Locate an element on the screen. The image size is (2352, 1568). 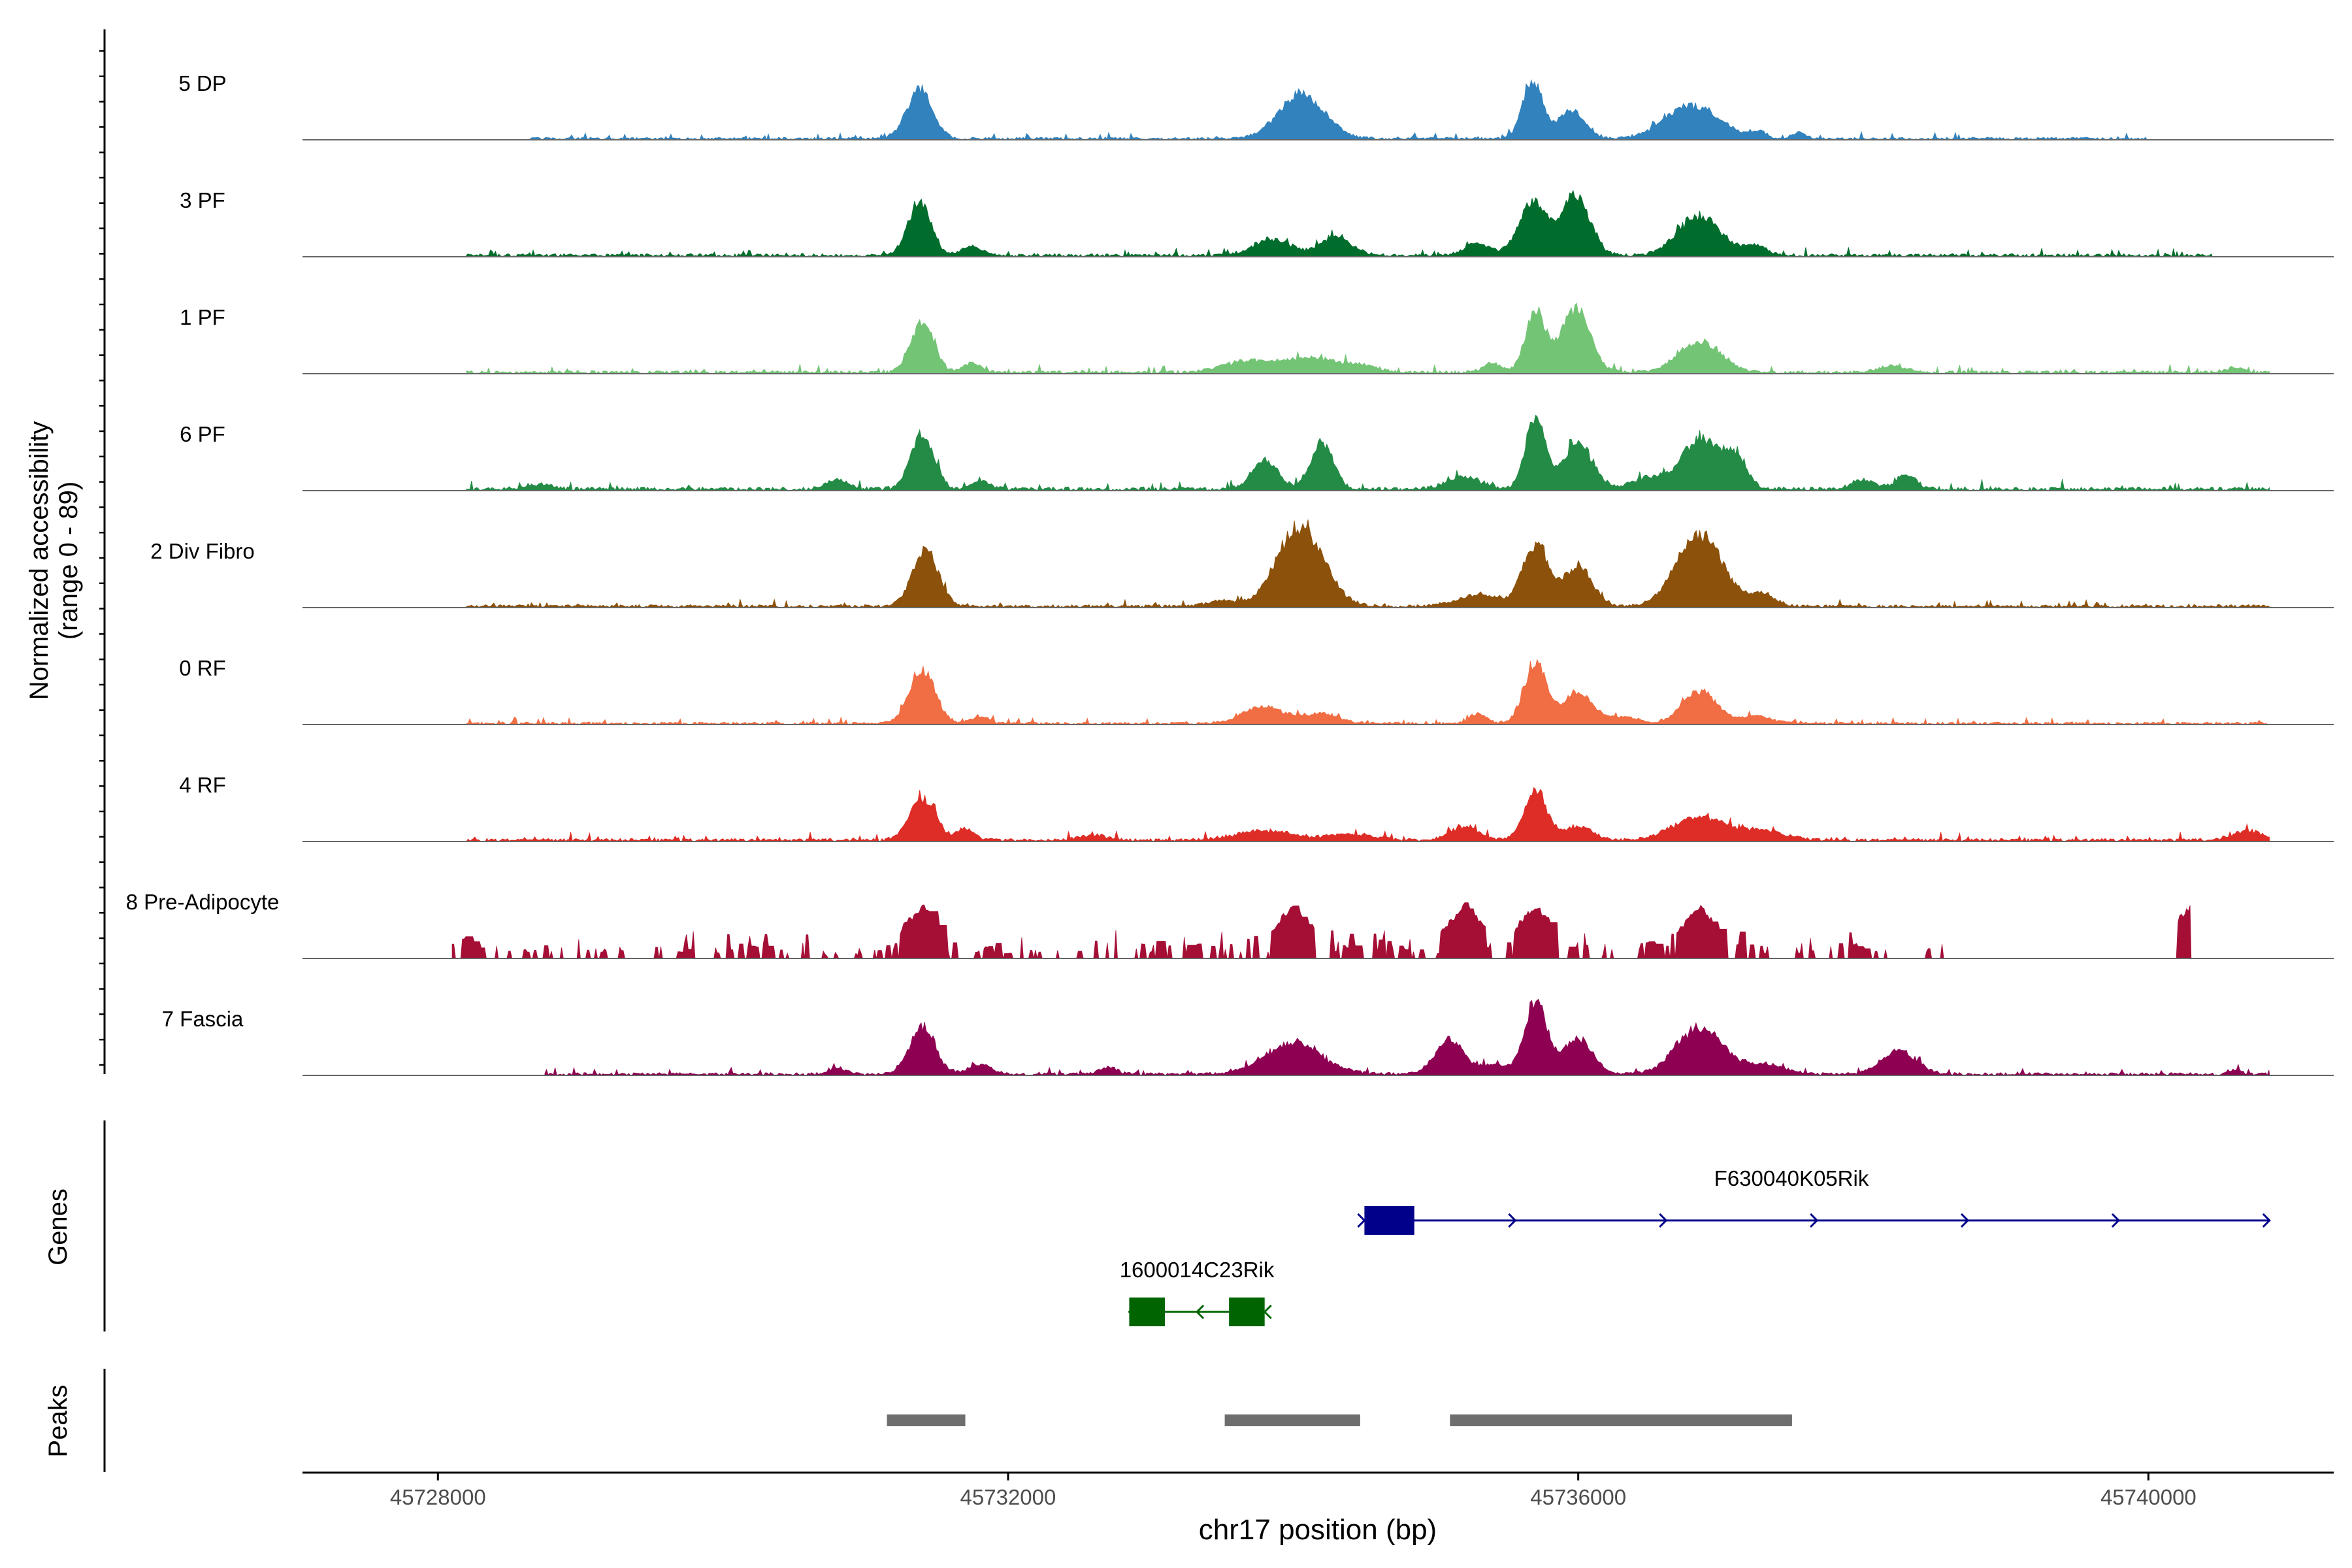
peaks-panel-label: Peaks is located at coordinates (58, 1420).